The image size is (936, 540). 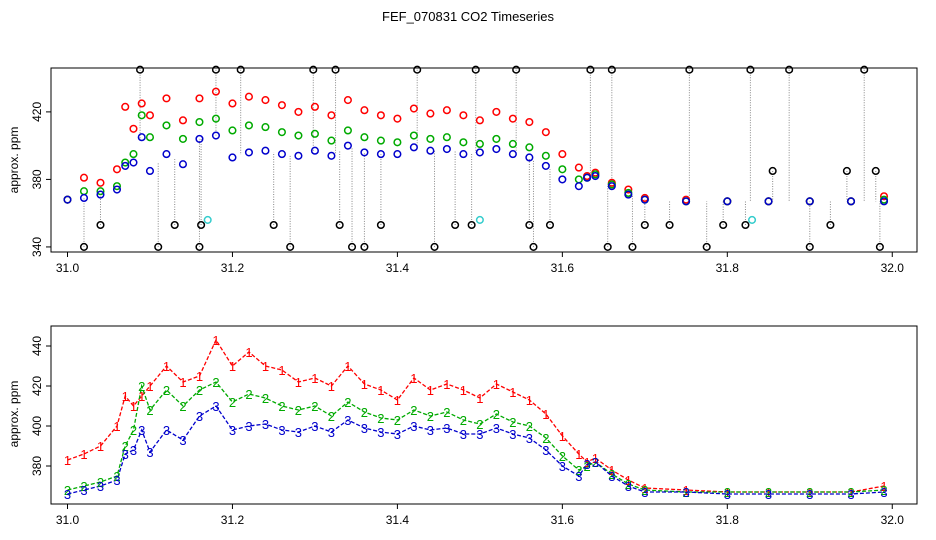 What do you see at coordinates (68, 520) in the screenshot?
I see `panel-bottom-xtick-label: 31.0` at bounding box center [68, 520].